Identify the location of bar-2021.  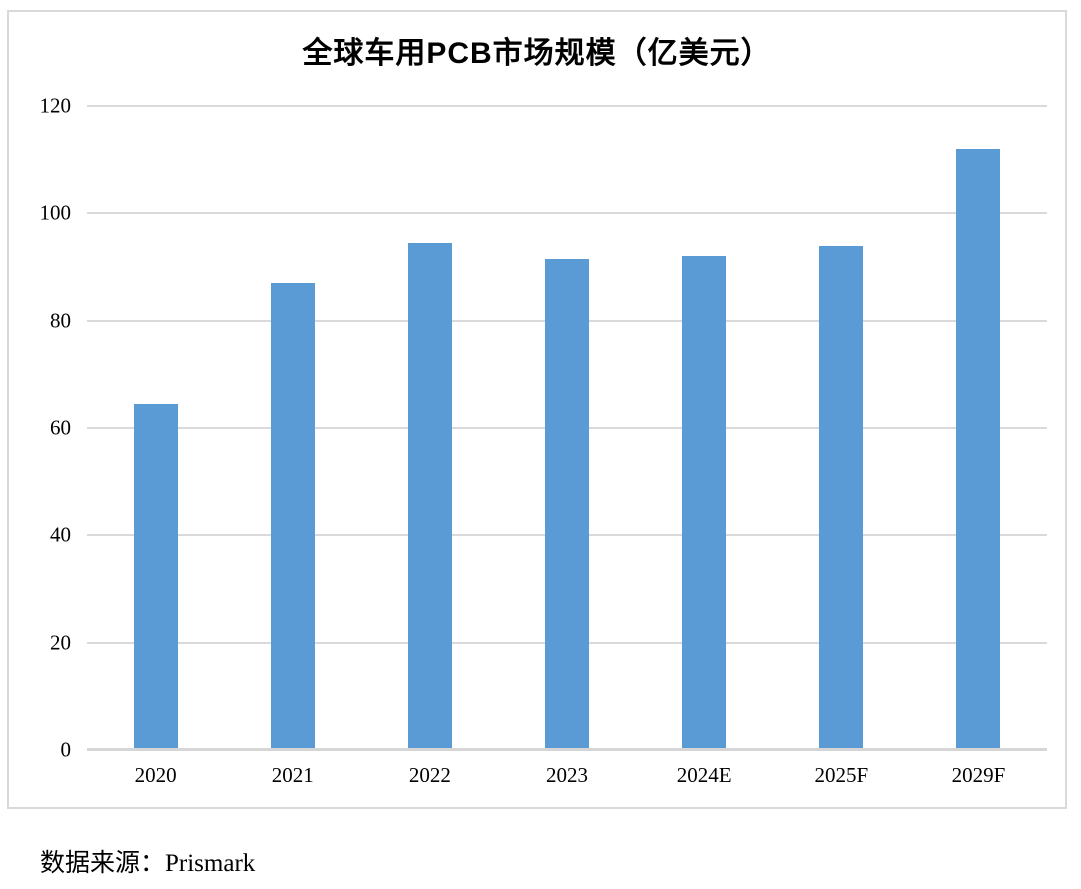
(292, 516).